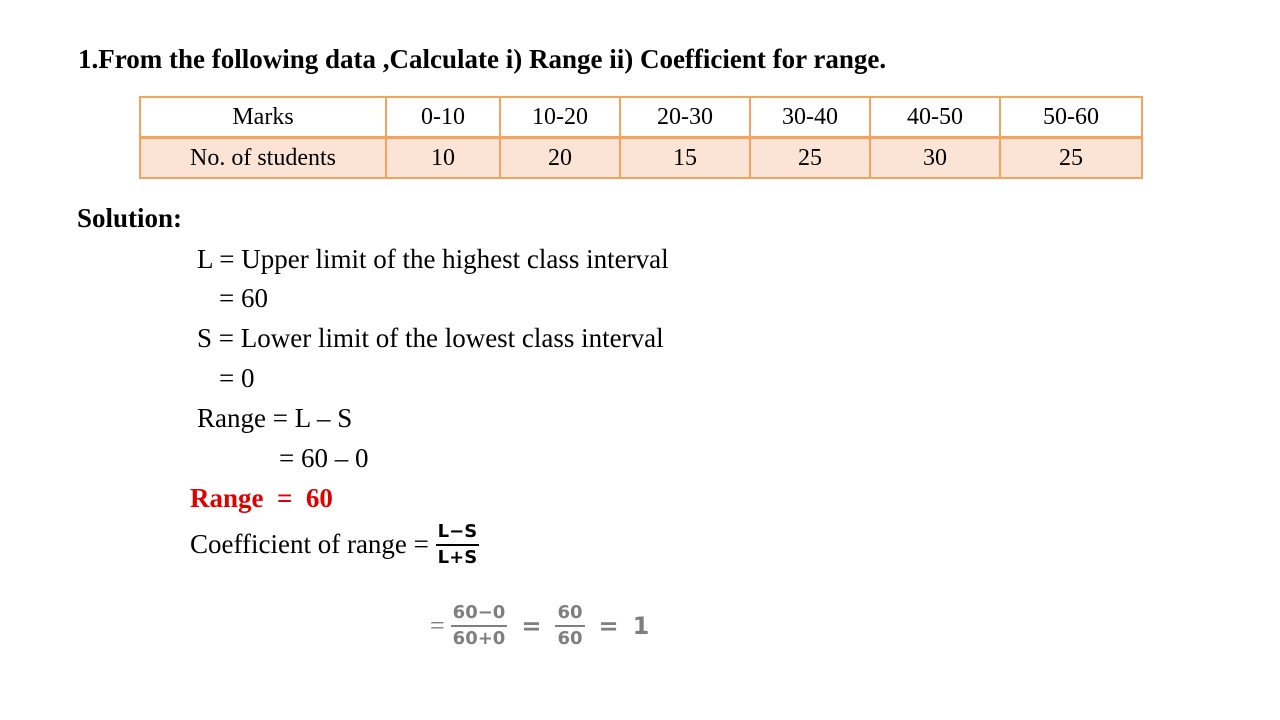 The height and width of the screenshot is (720, 1280). Describe the element at coordinates (560, 117) in the screenshot. I see `table-cell: 10-20` at that location.